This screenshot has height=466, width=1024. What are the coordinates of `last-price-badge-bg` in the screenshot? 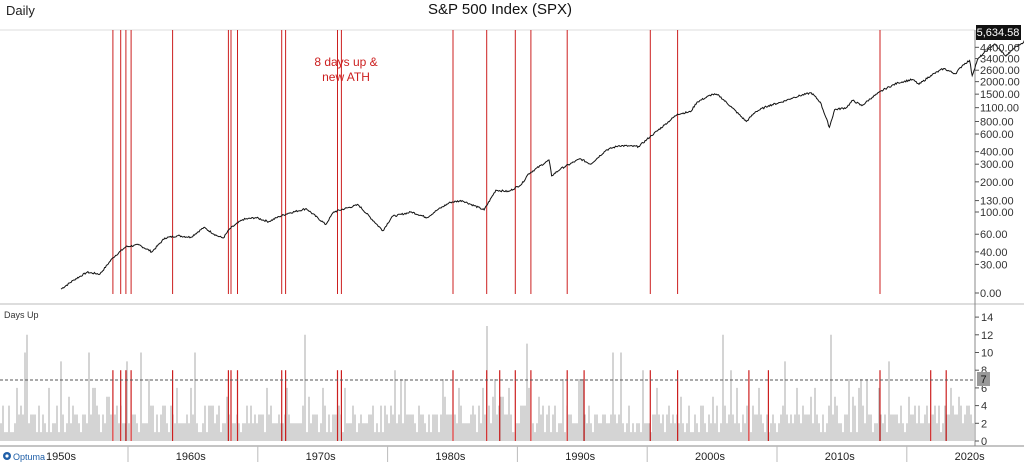 It's located at (998, 32).